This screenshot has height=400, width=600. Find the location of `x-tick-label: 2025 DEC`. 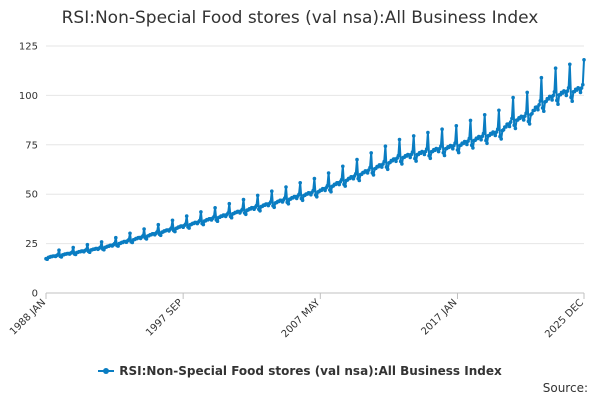

x-tick-label: 2025 DEC is located at coordinates (564, 318).